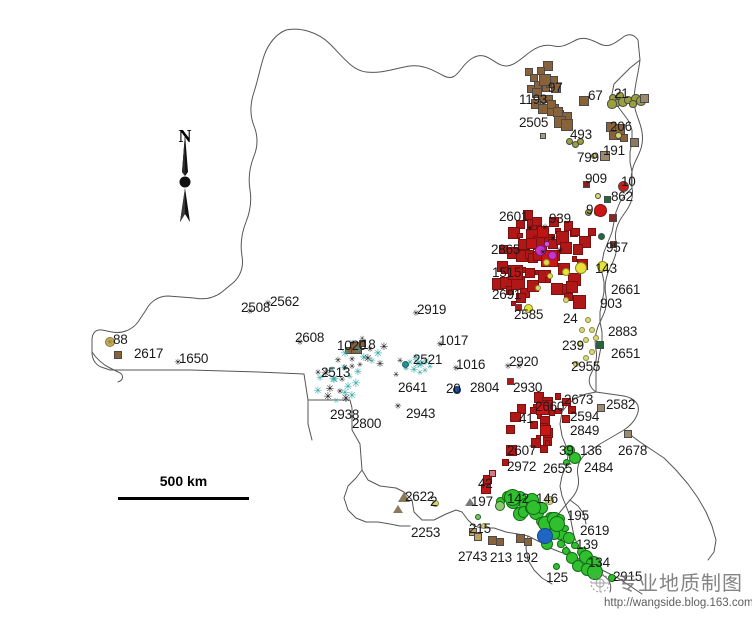 Image resolution: width=752 pixels, height=619 pixels. What do you see at coordinates (506, 249) in the screenshot?
I see `deposit-label: 2865` at bounding box center [506, 249].